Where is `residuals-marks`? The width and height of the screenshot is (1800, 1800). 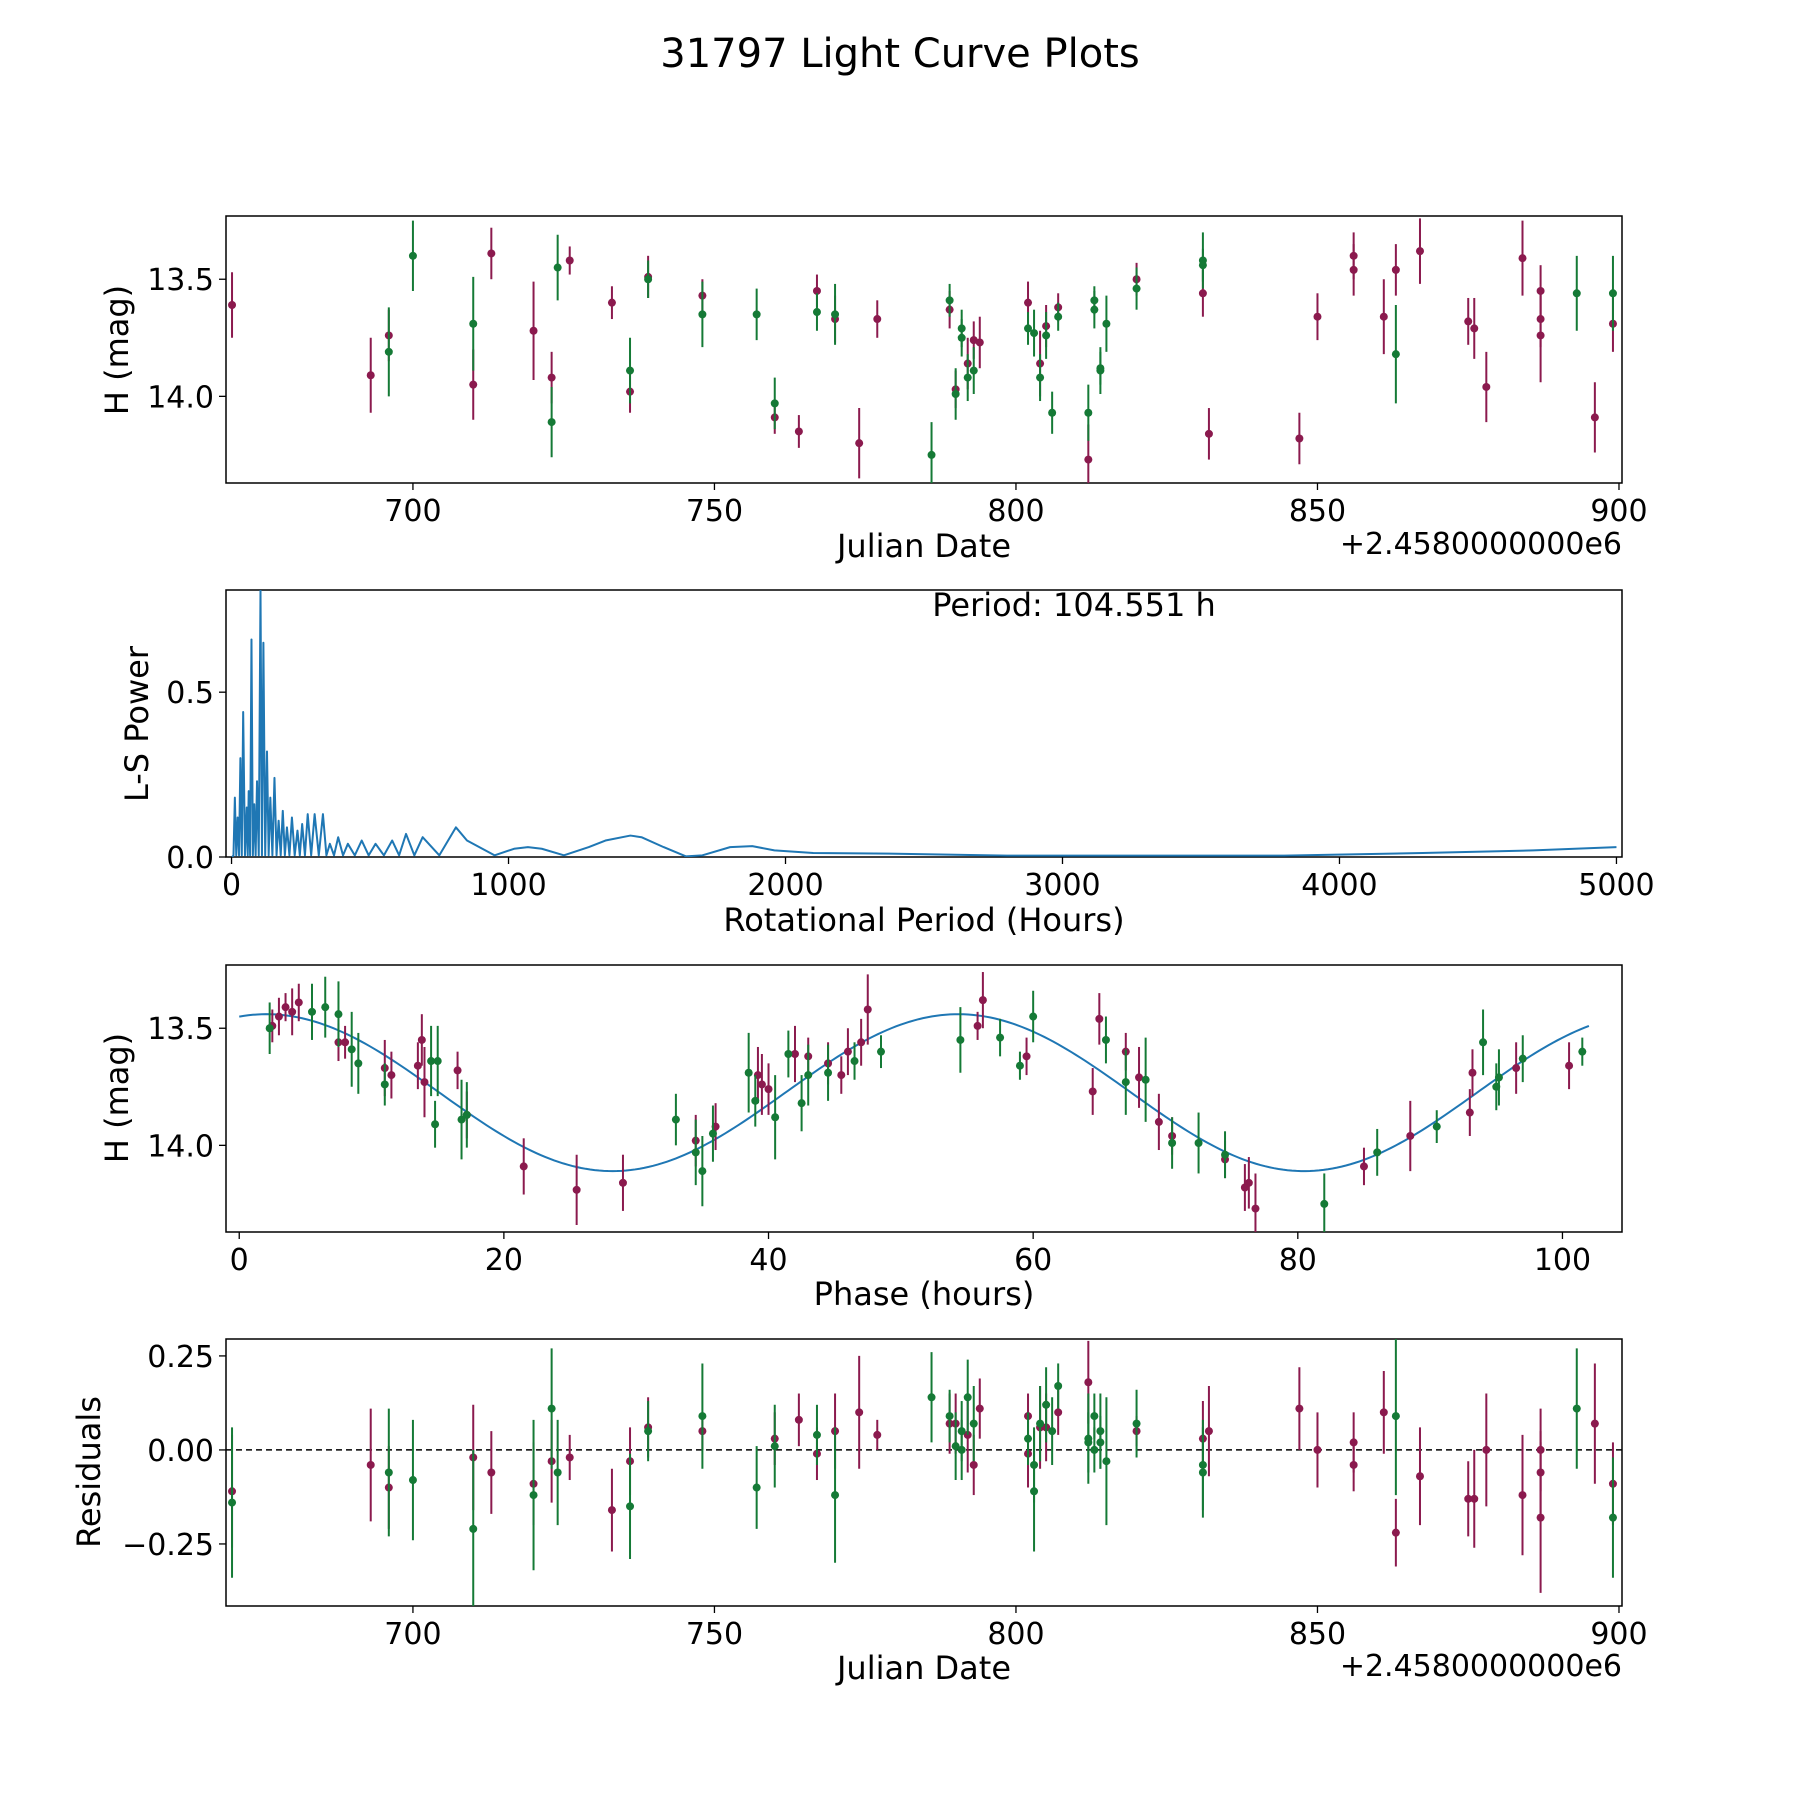
residuals-marks is located at coordinates (924, 1472).